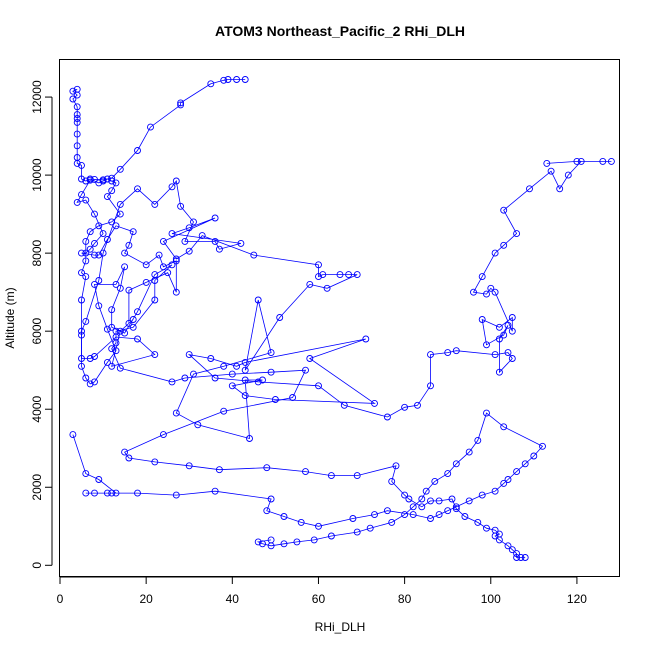  I want to click on y-tick-label: 8000, so click(37, 252).